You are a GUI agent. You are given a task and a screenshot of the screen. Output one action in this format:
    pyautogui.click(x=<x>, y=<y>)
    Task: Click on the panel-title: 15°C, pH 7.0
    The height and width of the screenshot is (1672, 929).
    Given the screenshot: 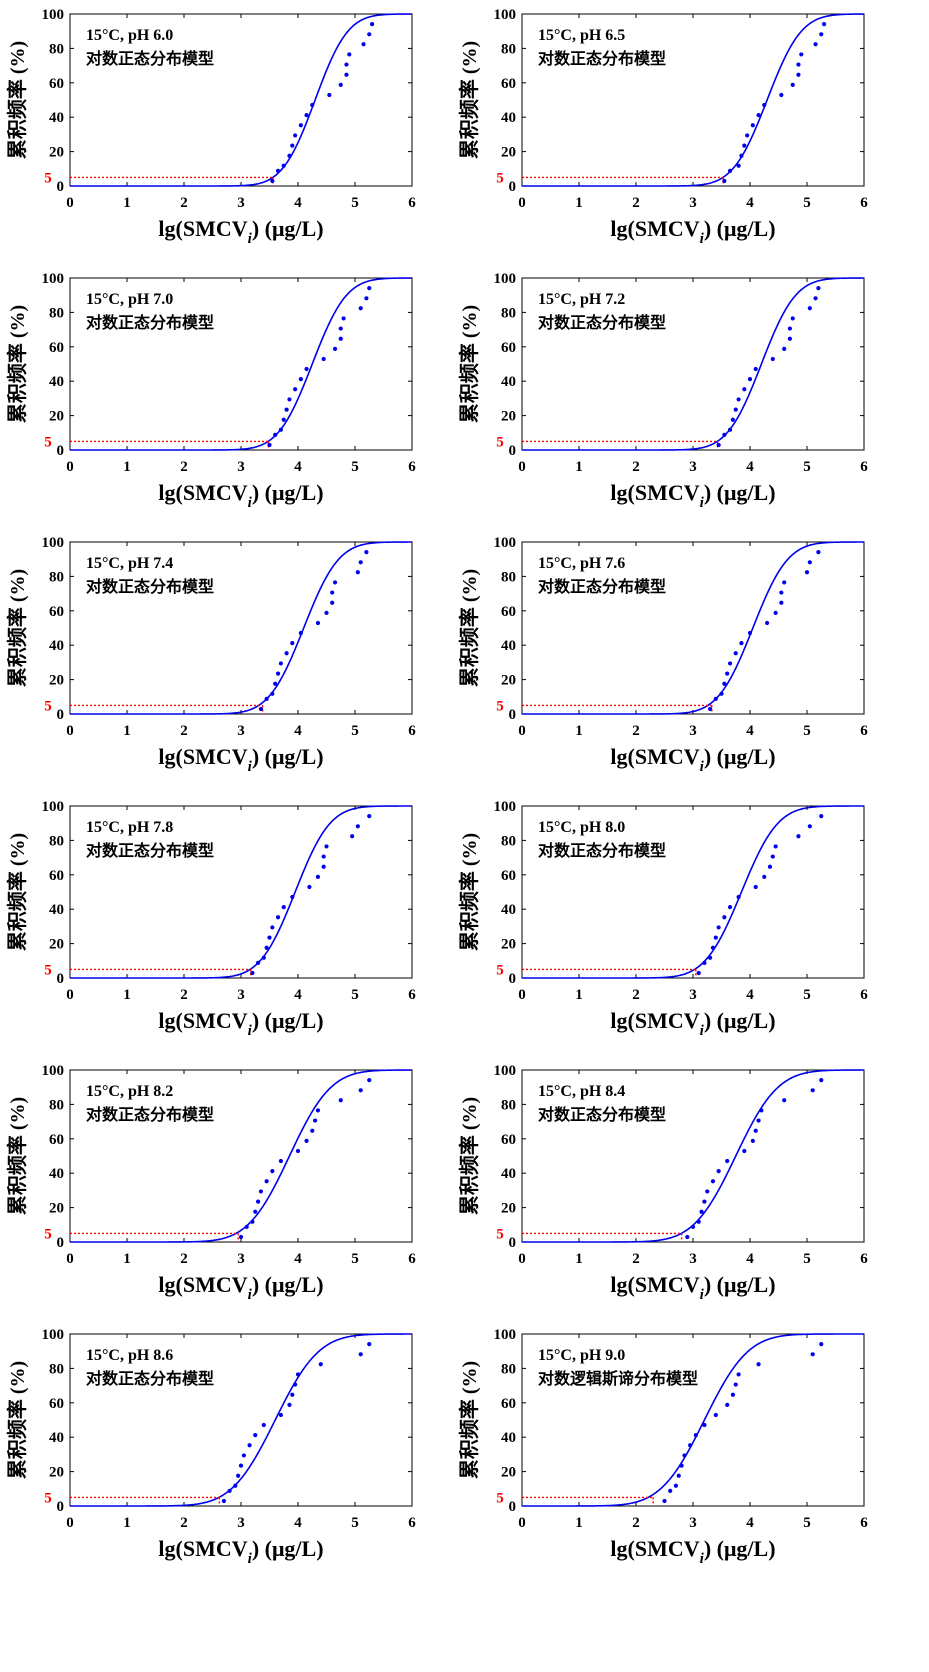 What is the action you would take?
    pyautogui.click(x=129, y=299)
    